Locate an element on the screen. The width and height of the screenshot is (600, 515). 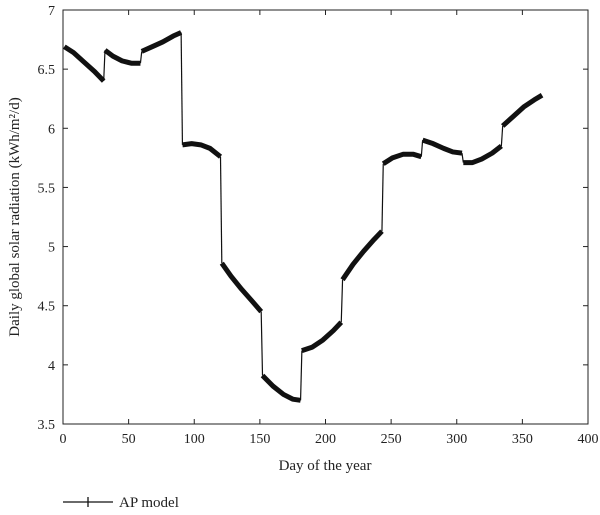
x-axis-title: Day of the year is located at coordinates (325, 466).